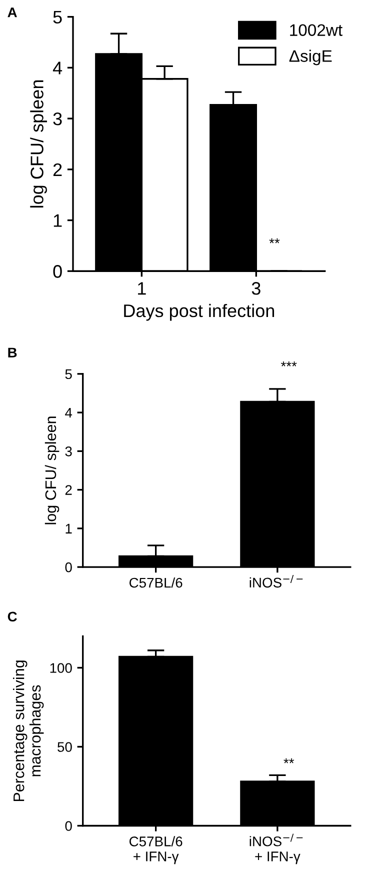  I want to click on chart-title: B, so click(12, 353).